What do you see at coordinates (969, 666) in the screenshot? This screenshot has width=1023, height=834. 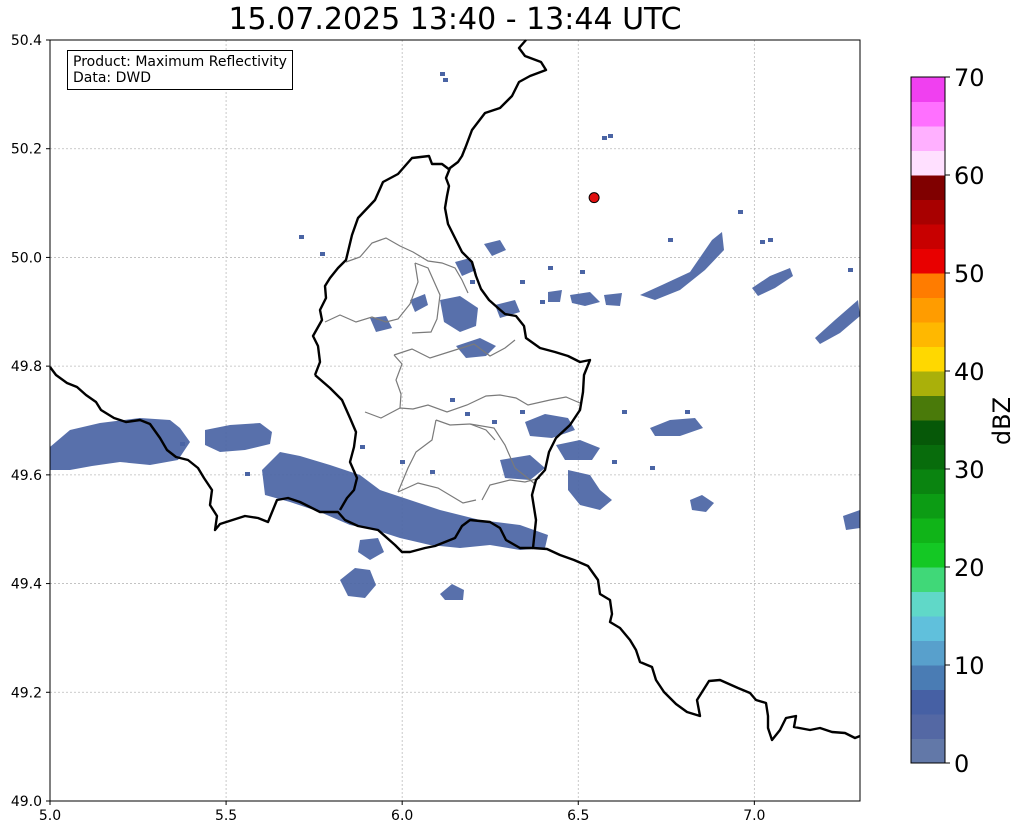 I see `colorbar-tick-label: 10` at bounding box center [969, 666].